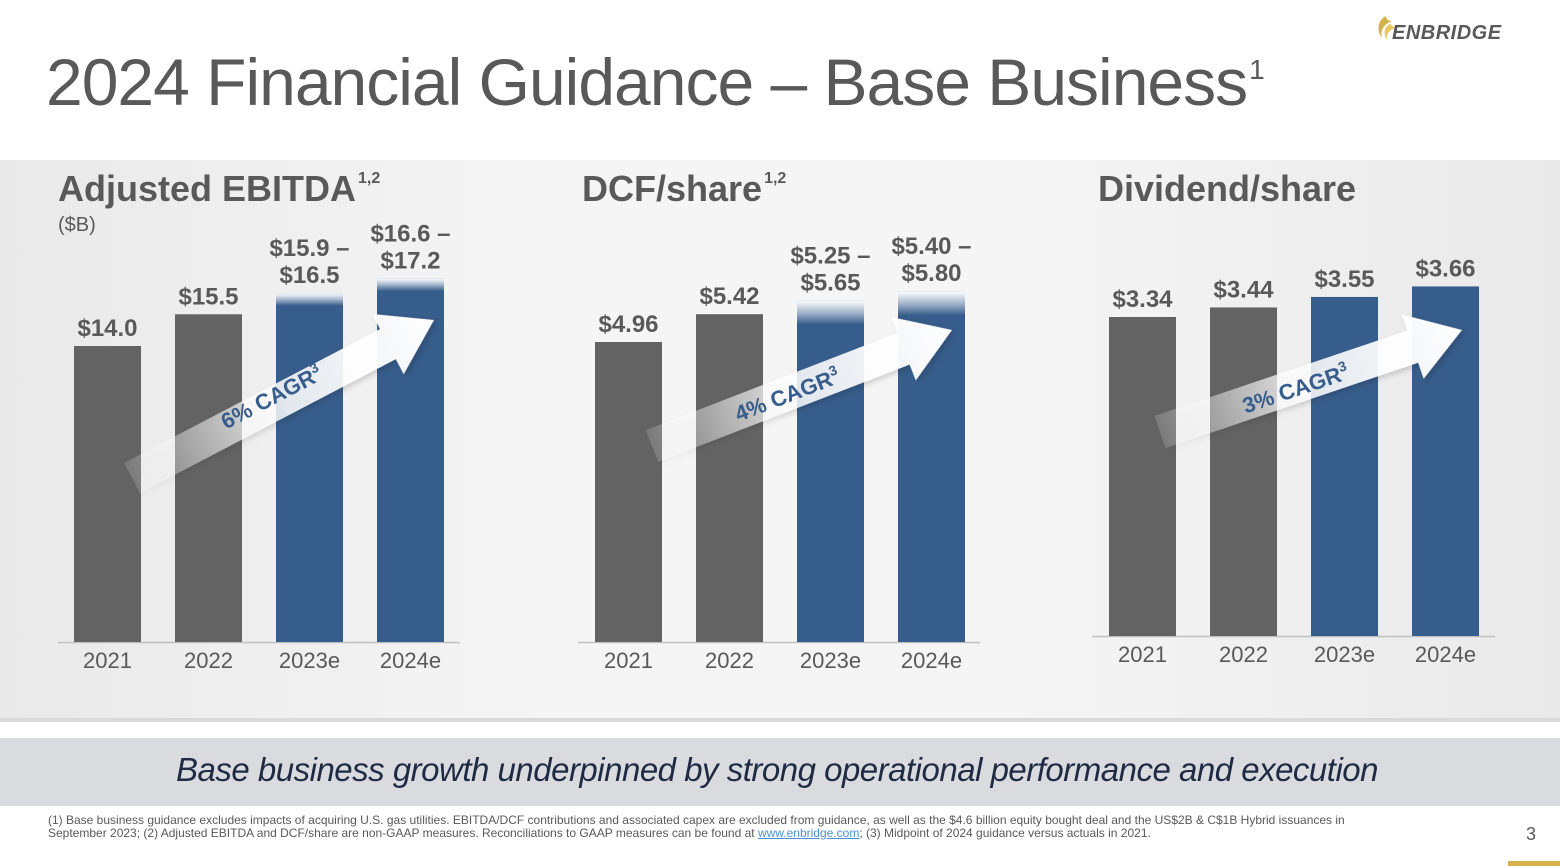 The image size is (1560, 866). Describe the element at coordinates (1534, 863) in the screenshot. I see `corner-accent` at that location.